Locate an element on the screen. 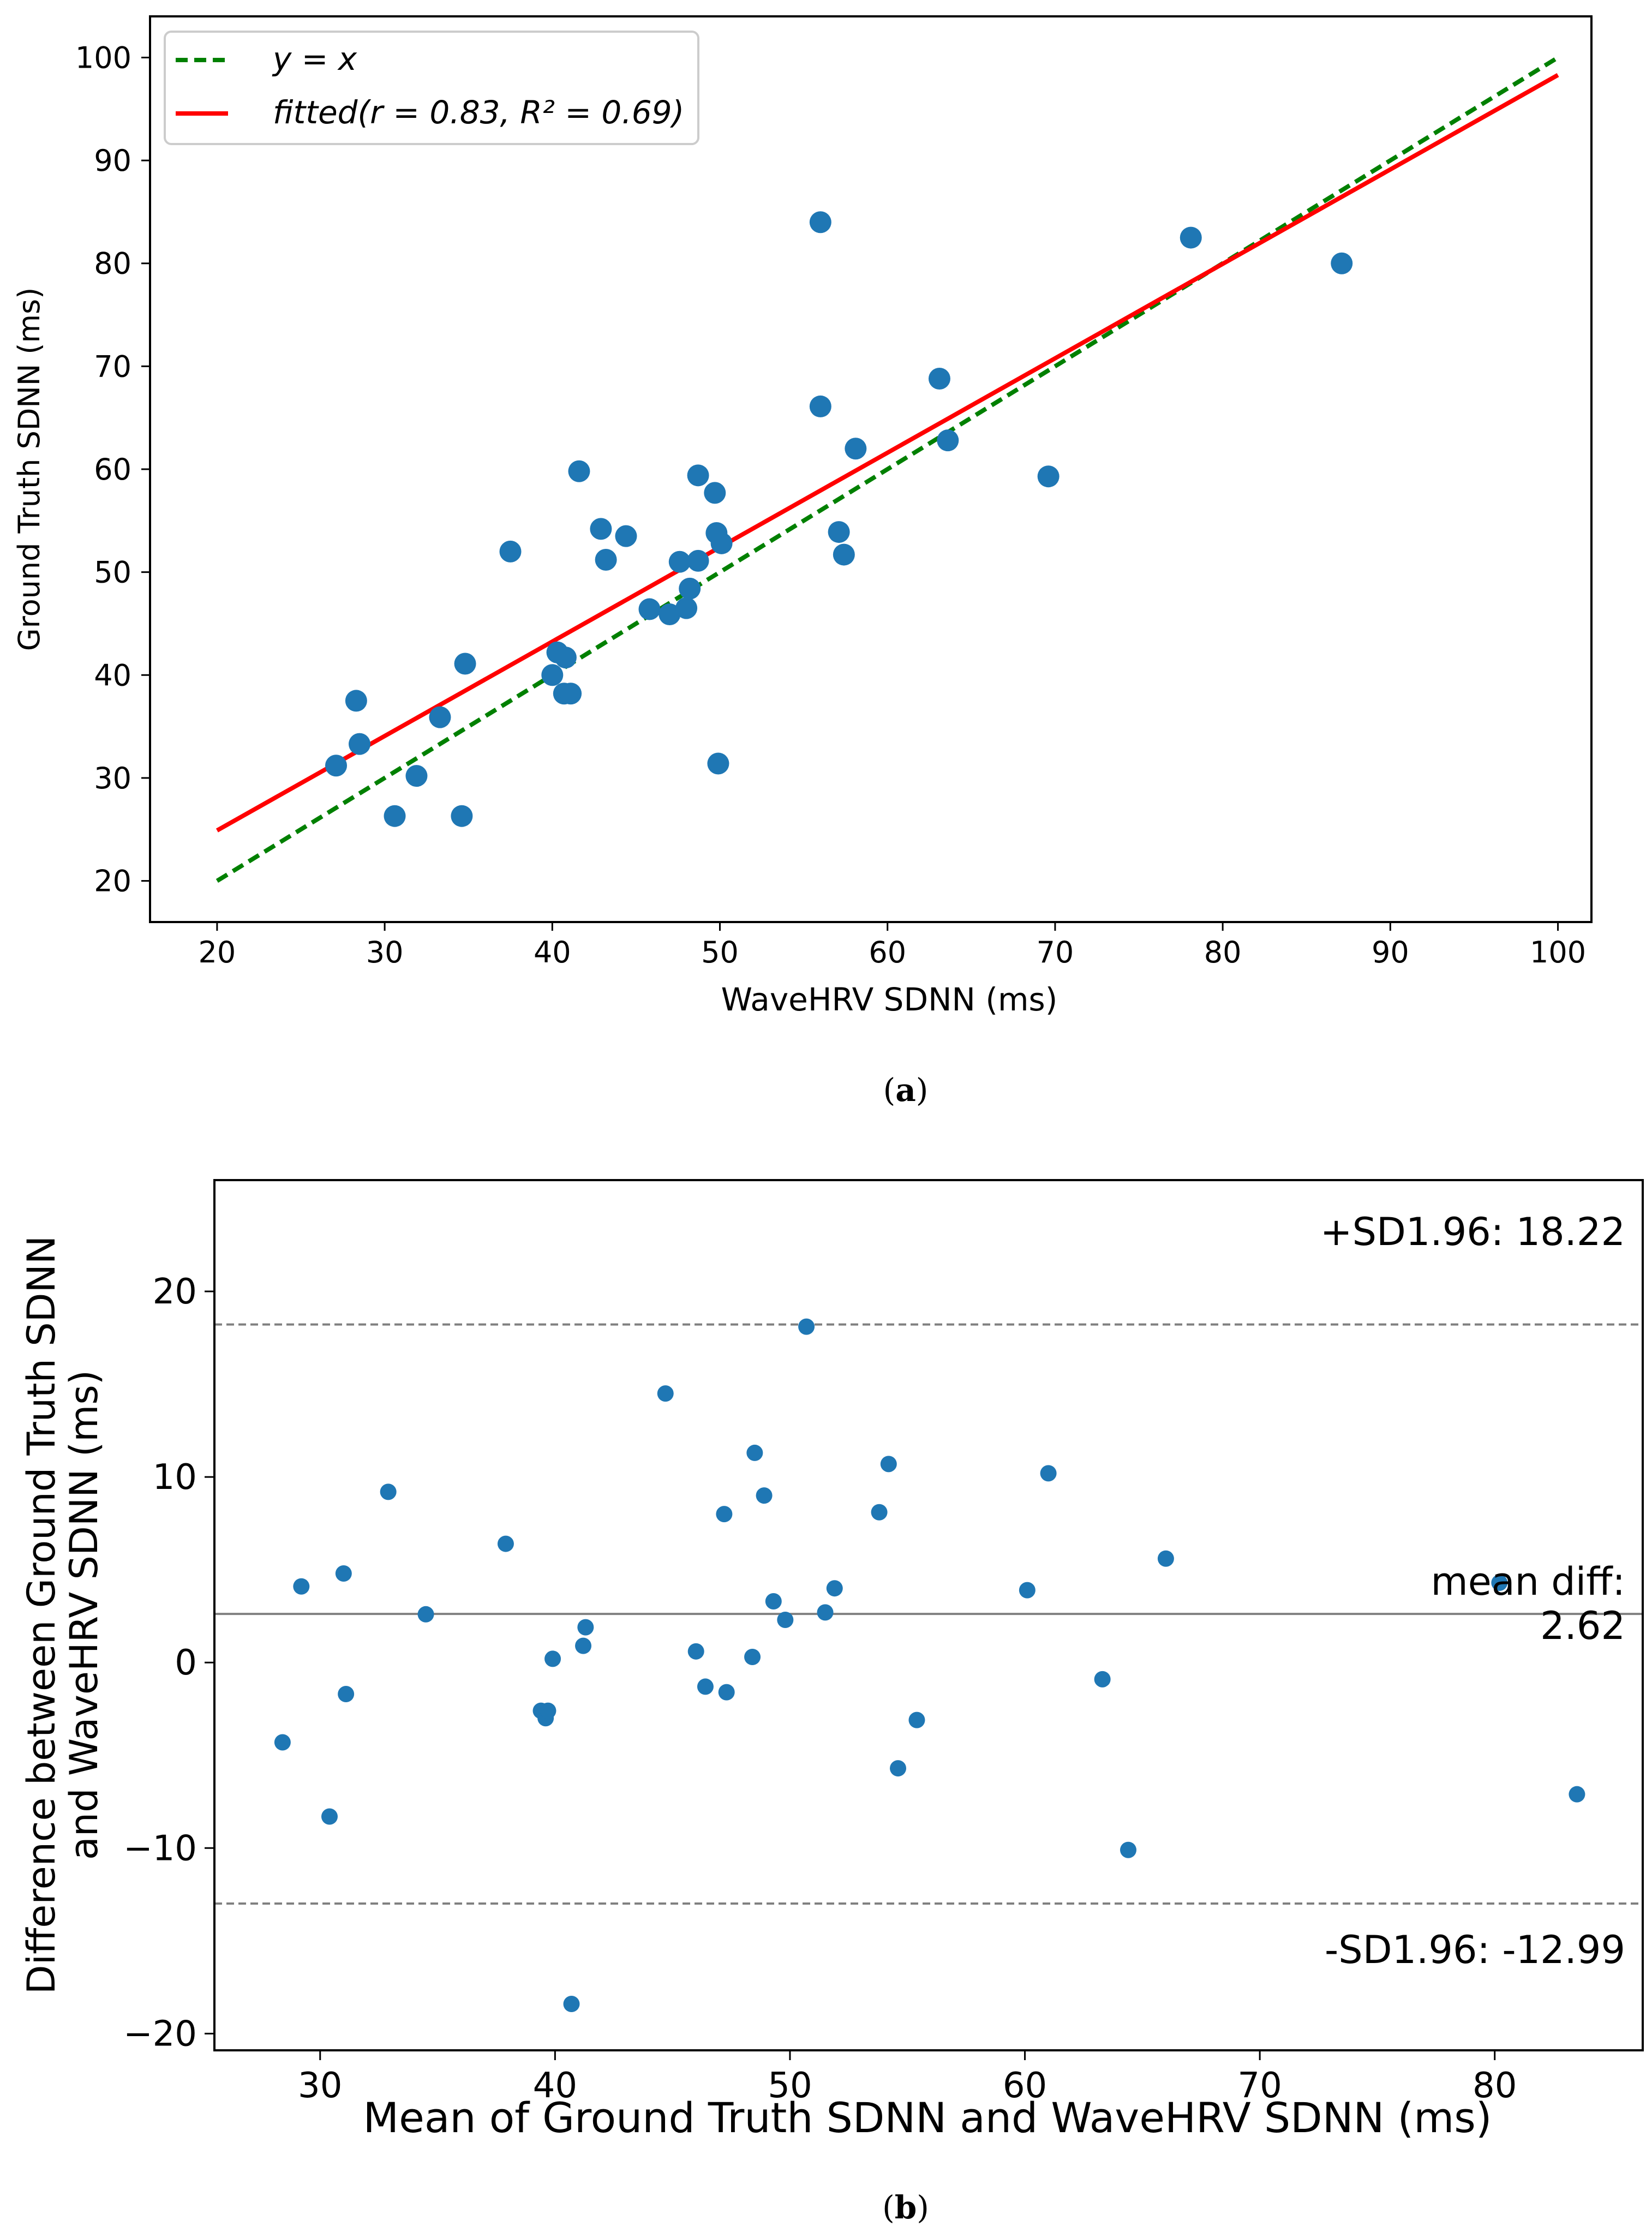  mean-diff-label-line2: 2.62 is located at coordinates (1582, 1625).